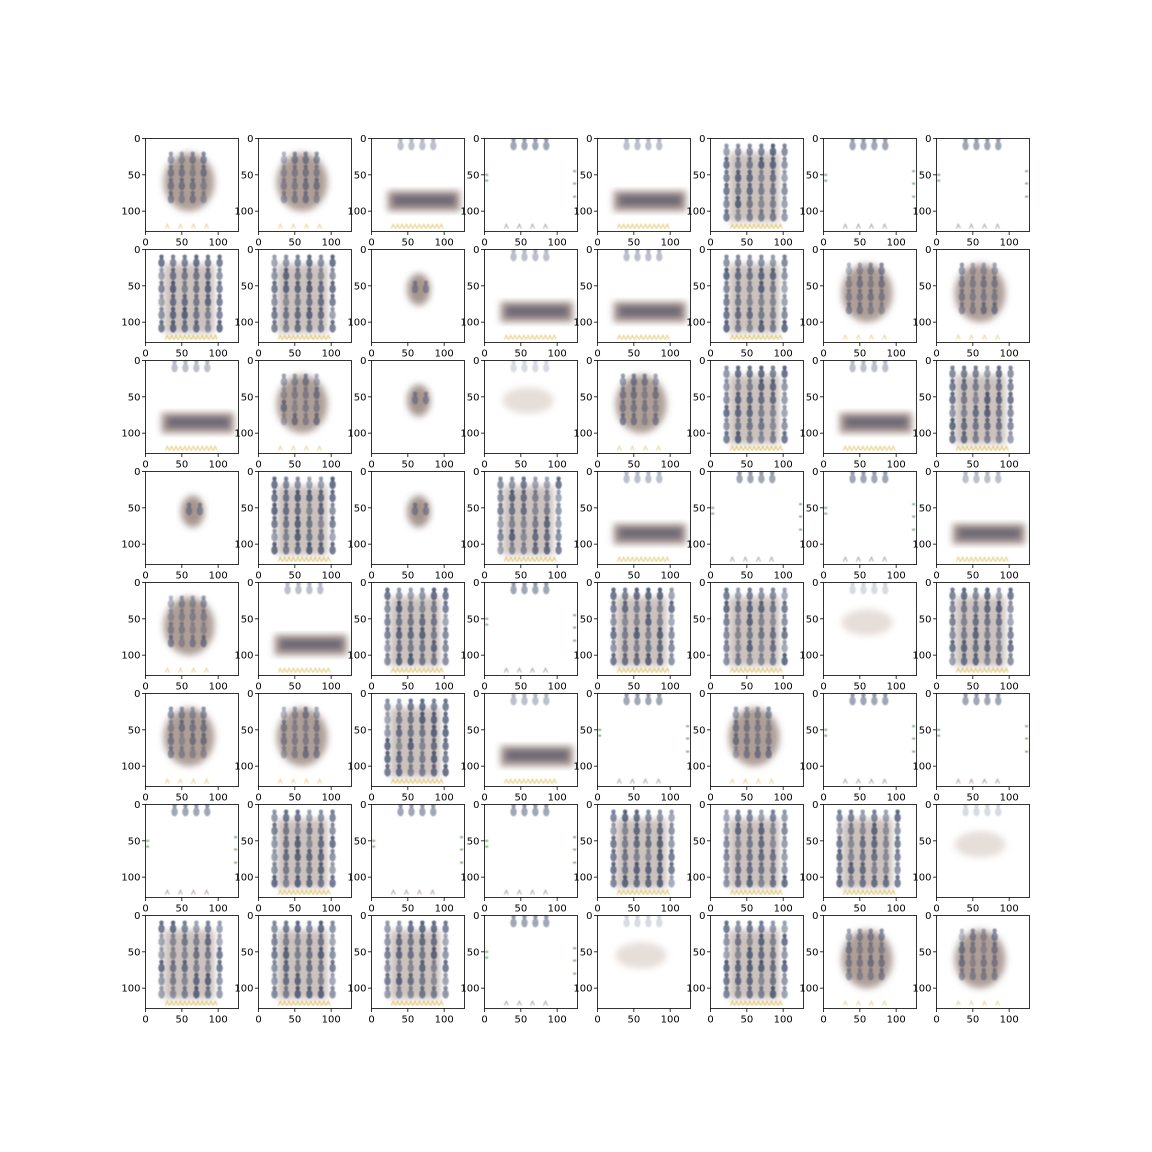  What do you see at coordinates (575, 171) in the screenshot?
I see `edge-mark` at bounding box center [575, 171].